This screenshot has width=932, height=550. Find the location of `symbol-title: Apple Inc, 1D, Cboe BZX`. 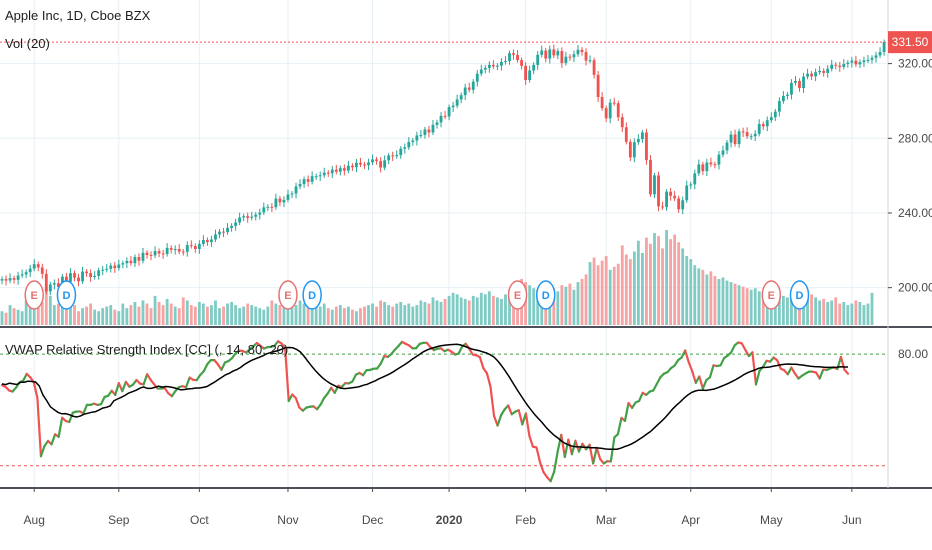

symbol-title: Apple Inc, 1D, Cboe BZX is located at coordinates (78, 15).